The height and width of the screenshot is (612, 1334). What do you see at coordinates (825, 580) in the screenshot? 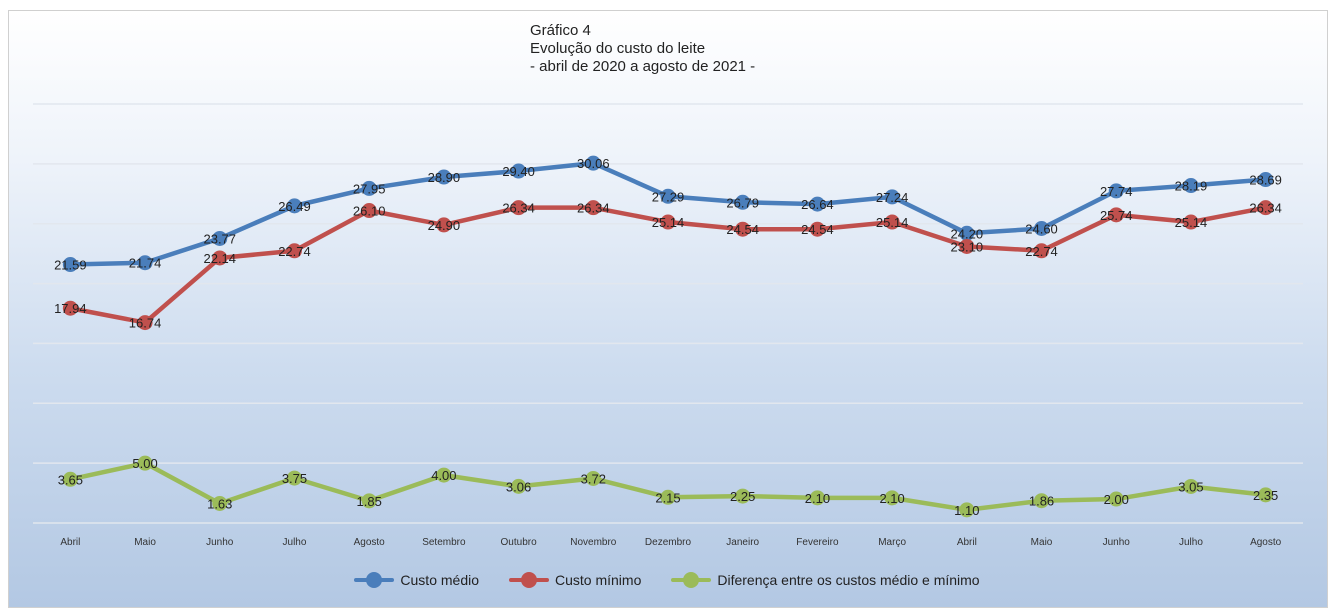
I see `legend-item-diferenca: Diferença entre os custos médio e mínimo` at bounding box center [825, 580].